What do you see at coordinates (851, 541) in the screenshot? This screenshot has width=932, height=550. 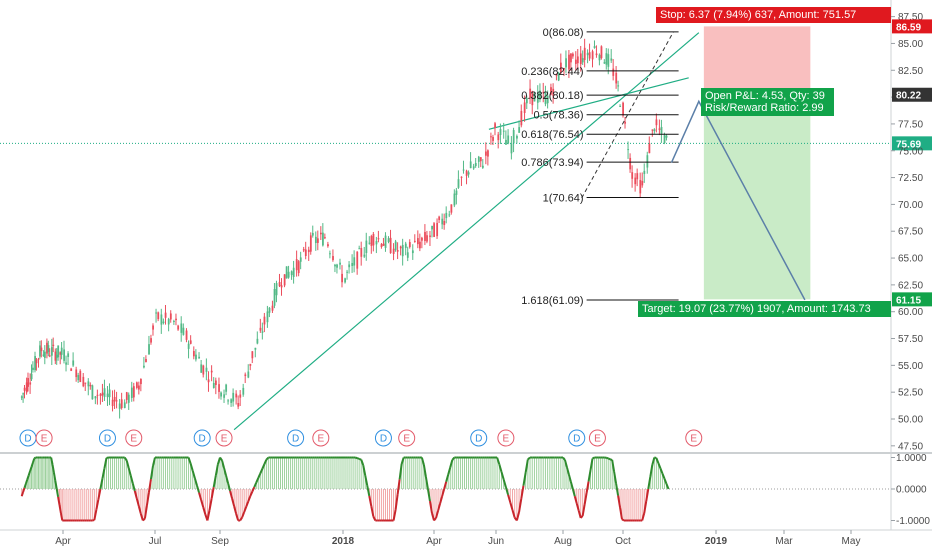 I see `time-tick-label: May` at bounding box center [851, 541].